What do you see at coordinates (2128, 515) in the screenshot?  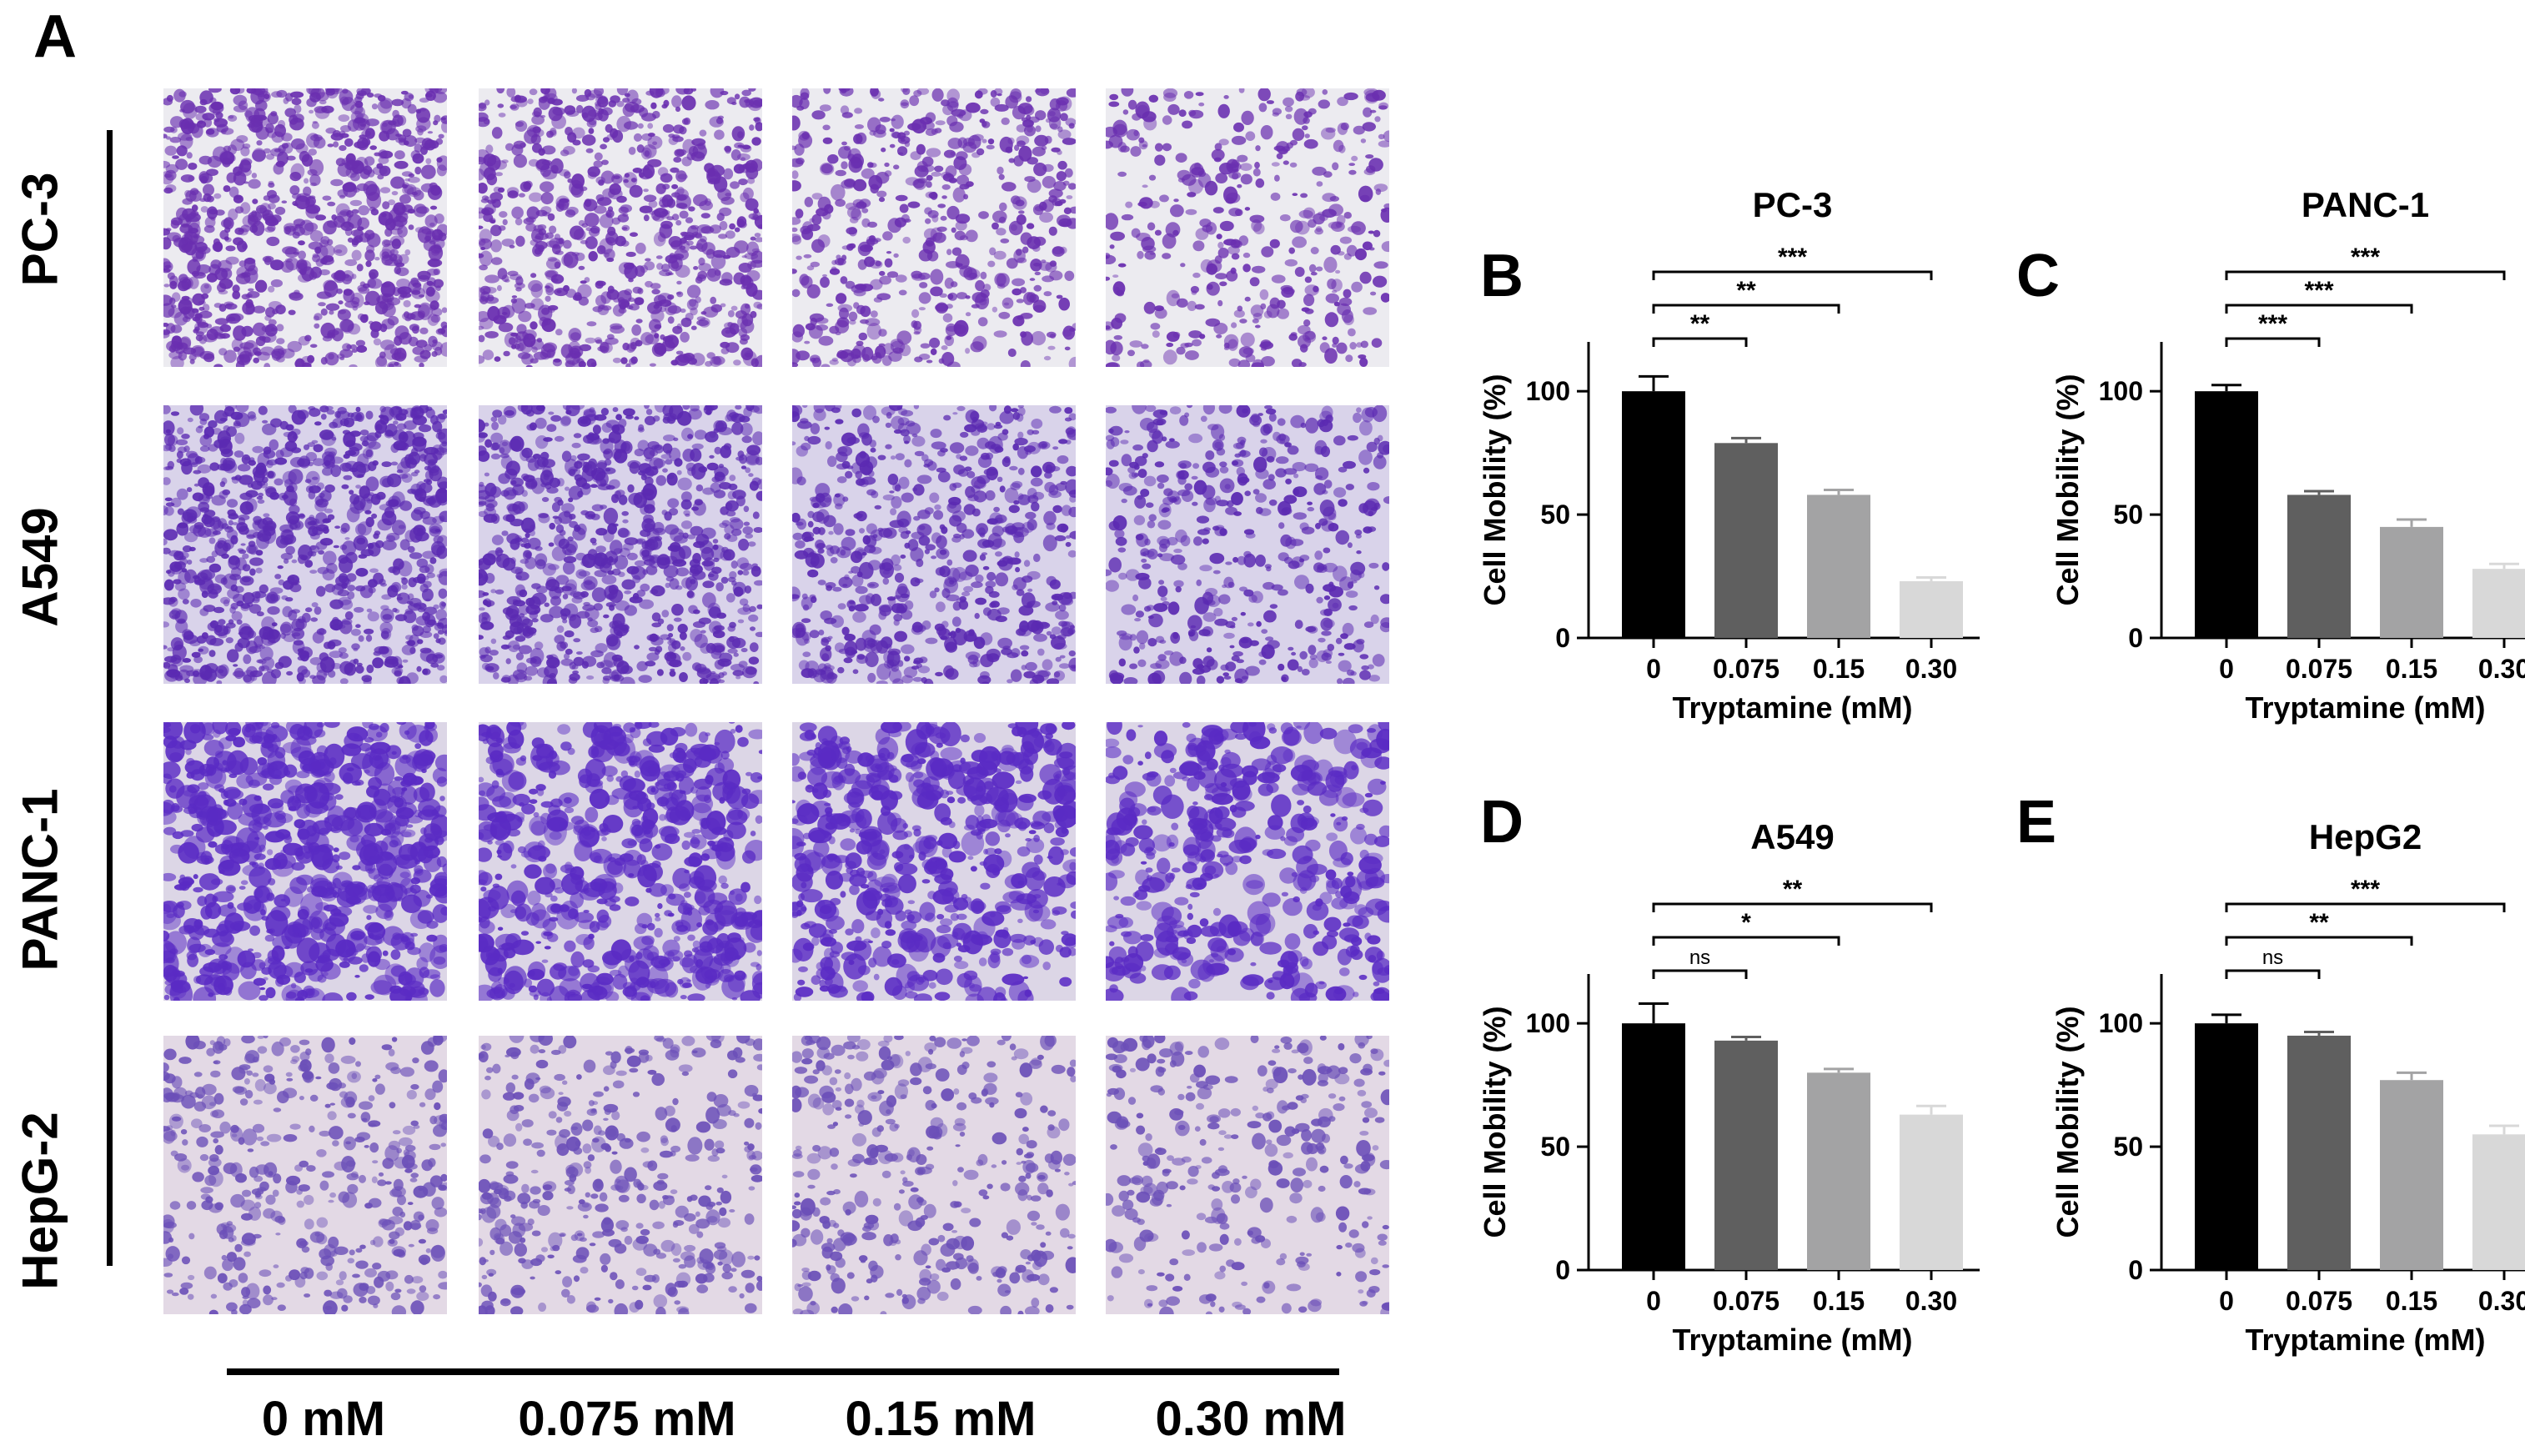 I see `chart-c-y-tick-label-50: 50` at bounding box center [2128, 515].